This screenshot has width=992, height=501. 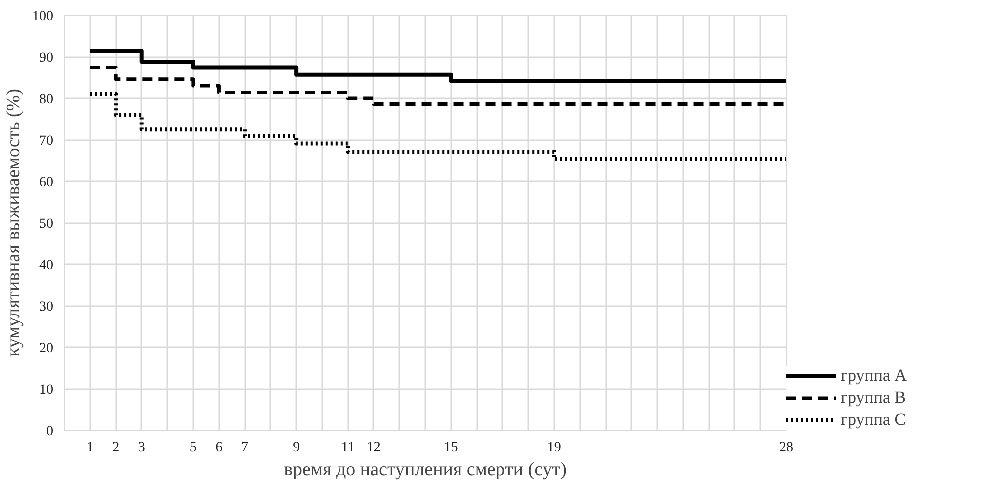 What do you see at coordinates (193, 448) in the screenshot?
I see `x-tick-label: 5` at bounding box center [193, 448].